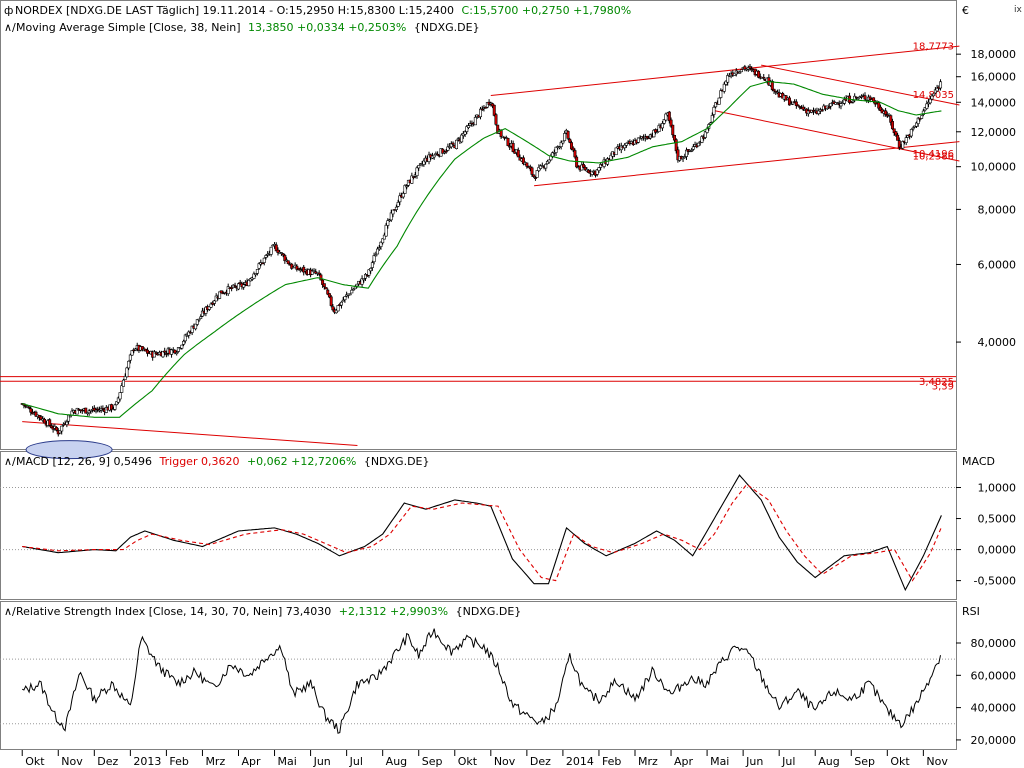 The image size is (1024, 768). Describe the element at coordinates (10, 611) in the screenshot. I see `rsi-handle-icon: ∧∕` at that location.